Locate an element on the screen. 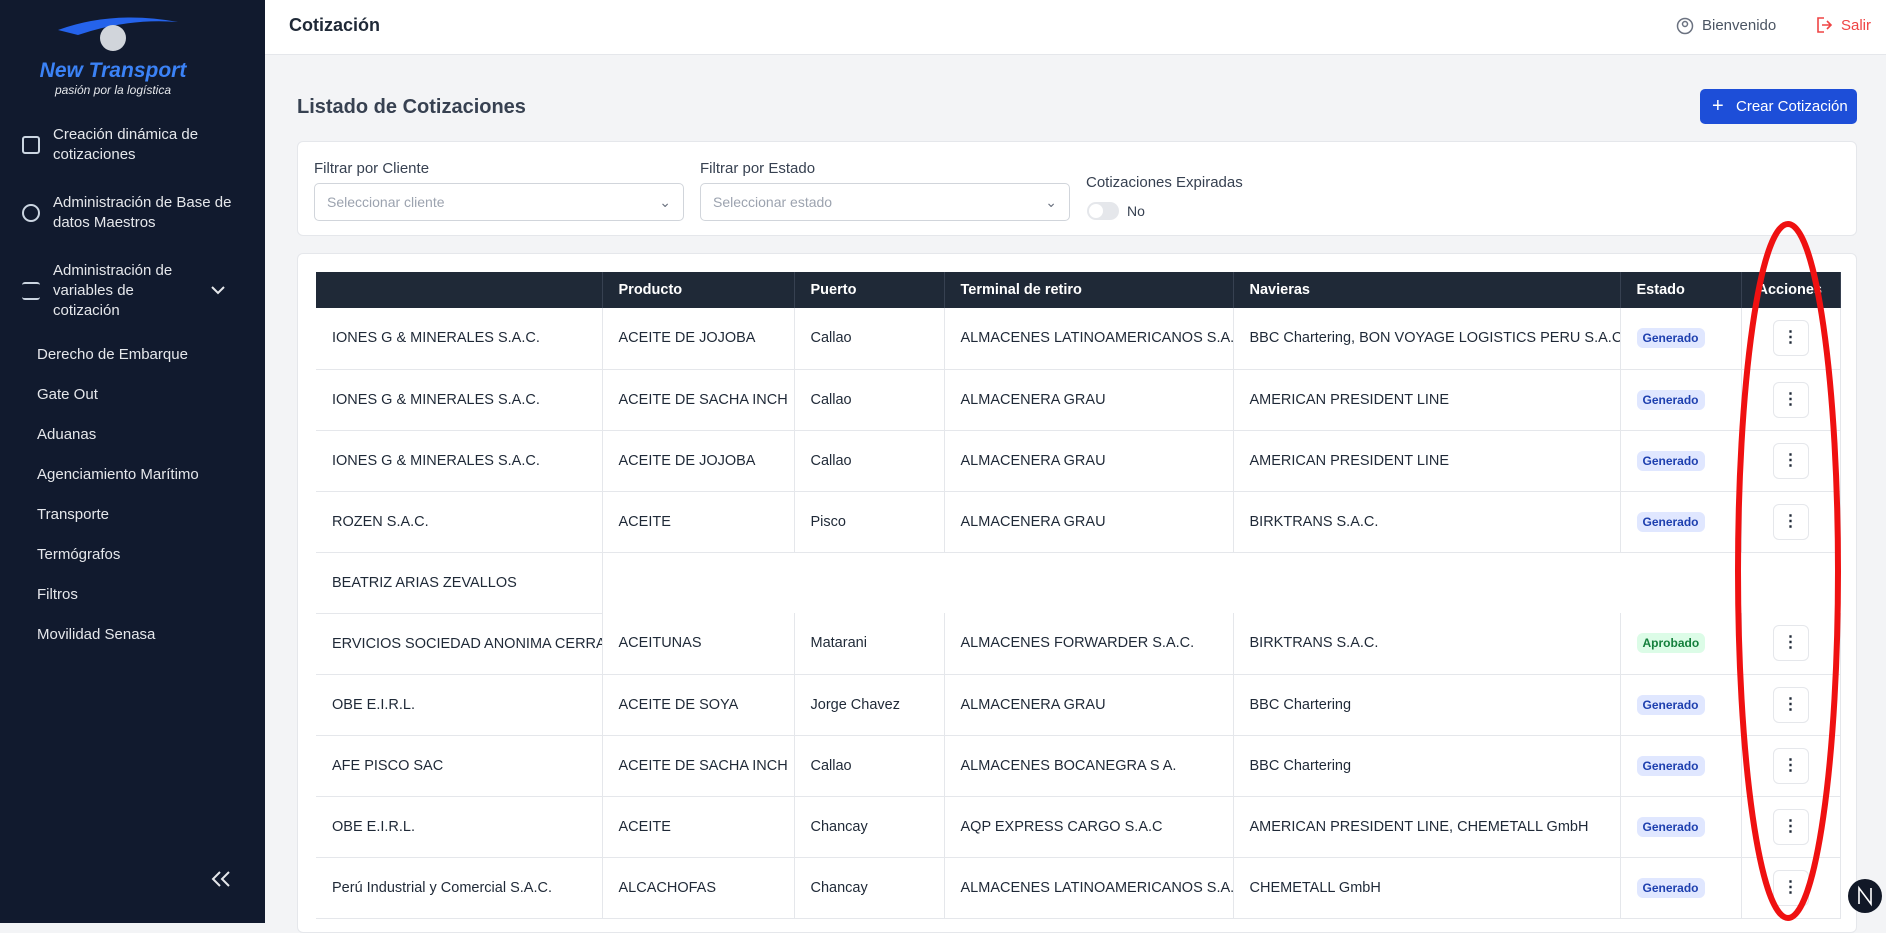 The height and width of the screenshot is (933, 1886). menu-item: Administración de Base de datos Maestros is located at coordinates (145, 213).